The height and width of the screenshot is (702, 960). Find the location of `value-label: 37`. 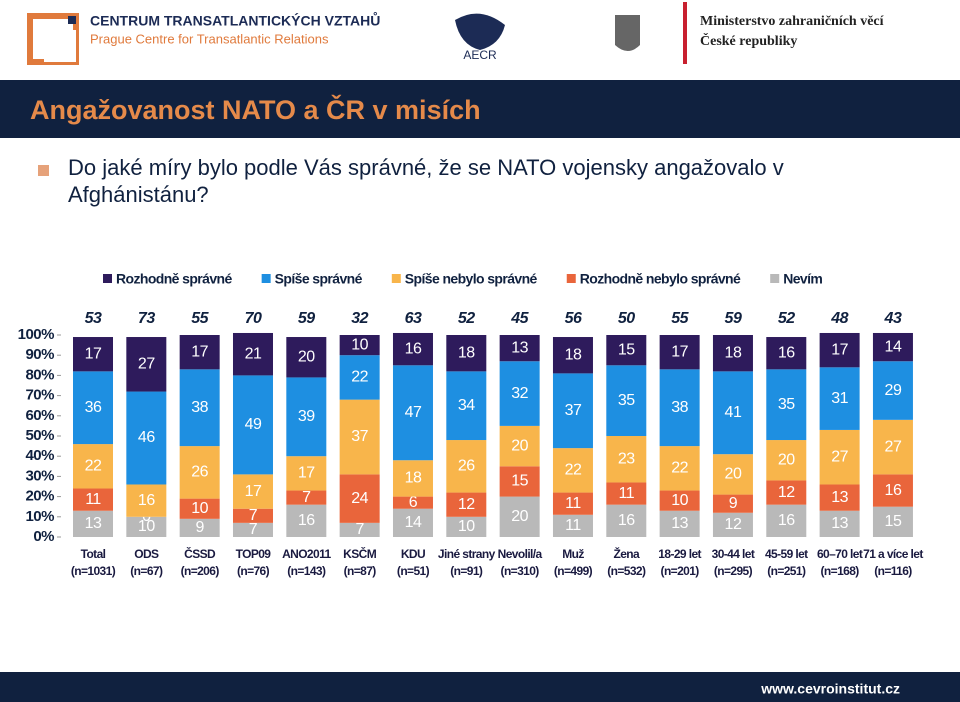

value-label: 37 is located at coordinates (573, 410).